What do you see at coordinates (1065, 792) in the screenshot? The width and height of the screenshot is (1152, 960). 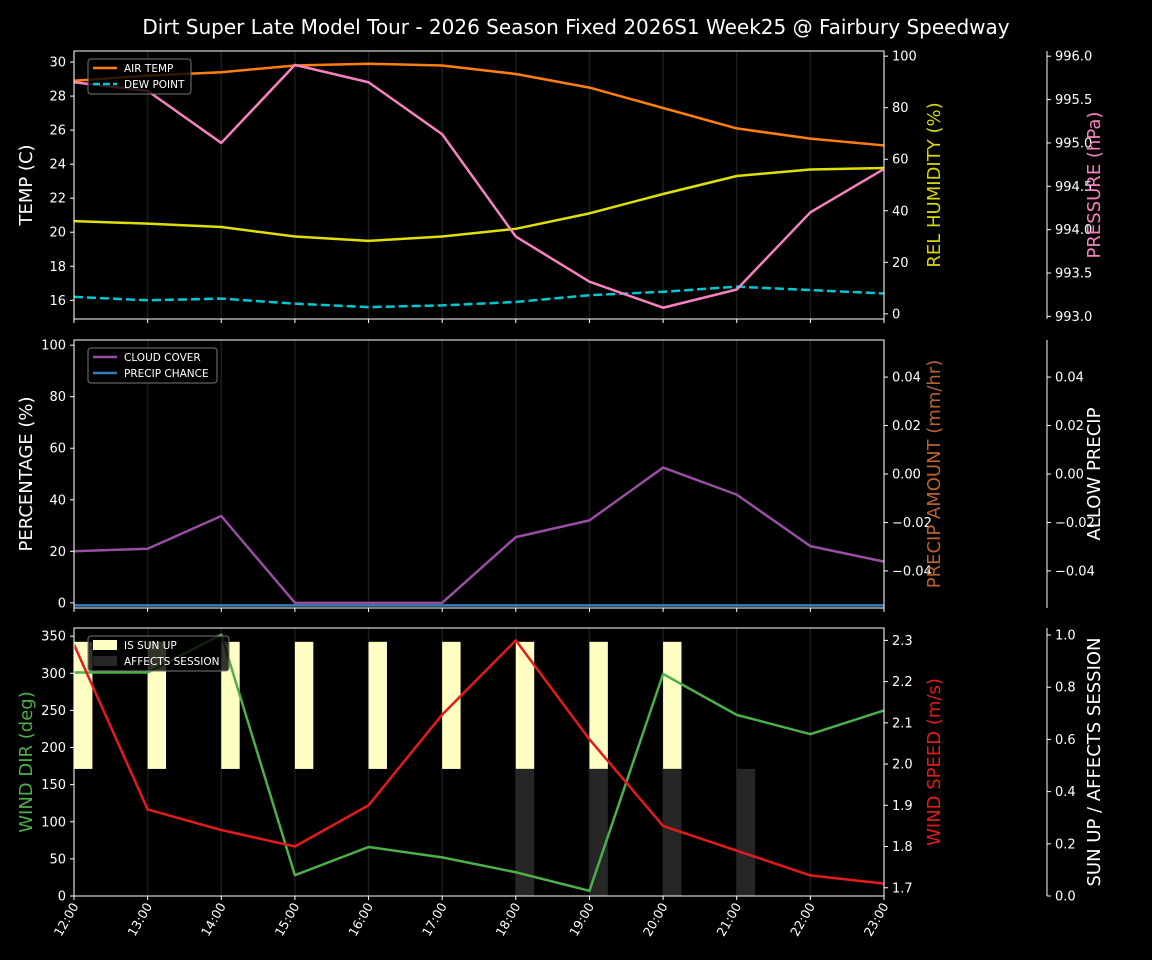 I see `y-tick-label: 0.4` at bounding box center [1065, 792].